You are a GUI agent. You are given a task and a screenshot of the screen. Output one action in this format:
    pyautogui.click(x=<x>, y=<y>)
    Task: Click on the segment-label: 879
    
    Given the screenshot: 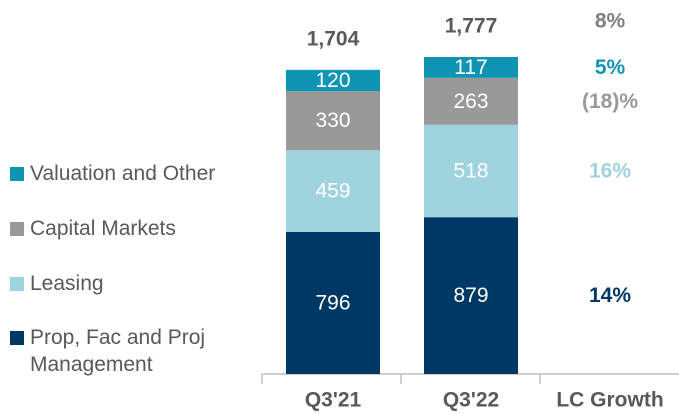 What is the action you would take?
    pyautogui.click(x=470, y=295)
    